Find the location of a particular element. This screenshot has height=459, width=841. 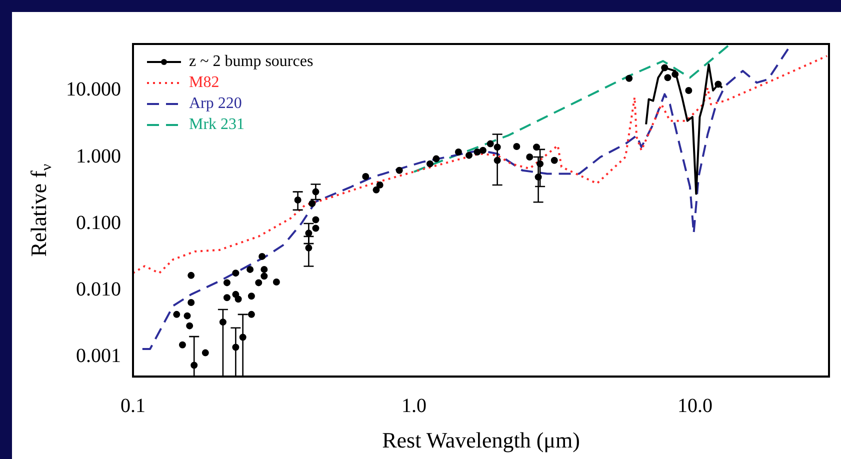

y-tick-label: 0.001 is located at coordinates (98, 355).